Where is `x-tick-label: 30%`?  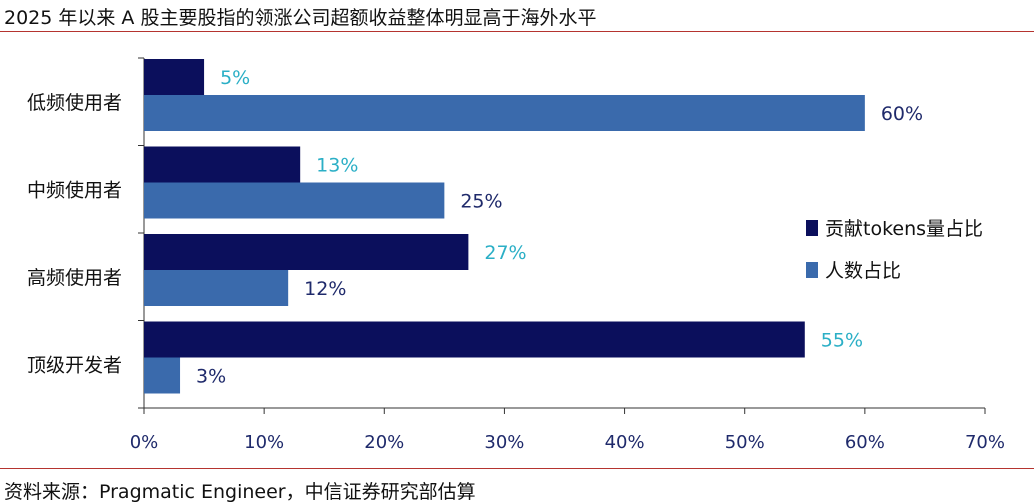 x-tick-label: 30% is located at coordinates (504, 442).